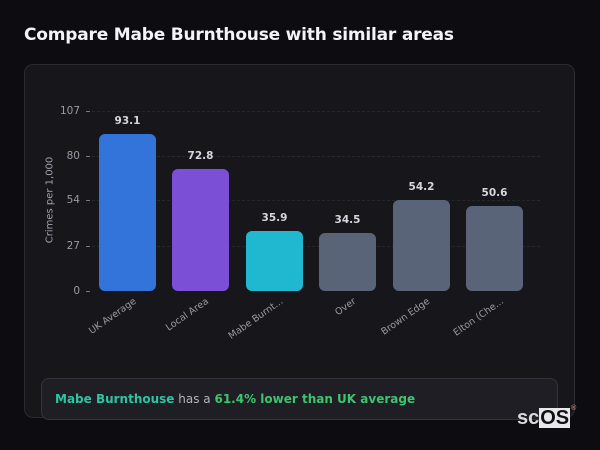 This screenshot has height=450, width=600. Describe the element at coordinates (421, 187) in the screenshot. I see `bar-value-label: 54.2` at that location.